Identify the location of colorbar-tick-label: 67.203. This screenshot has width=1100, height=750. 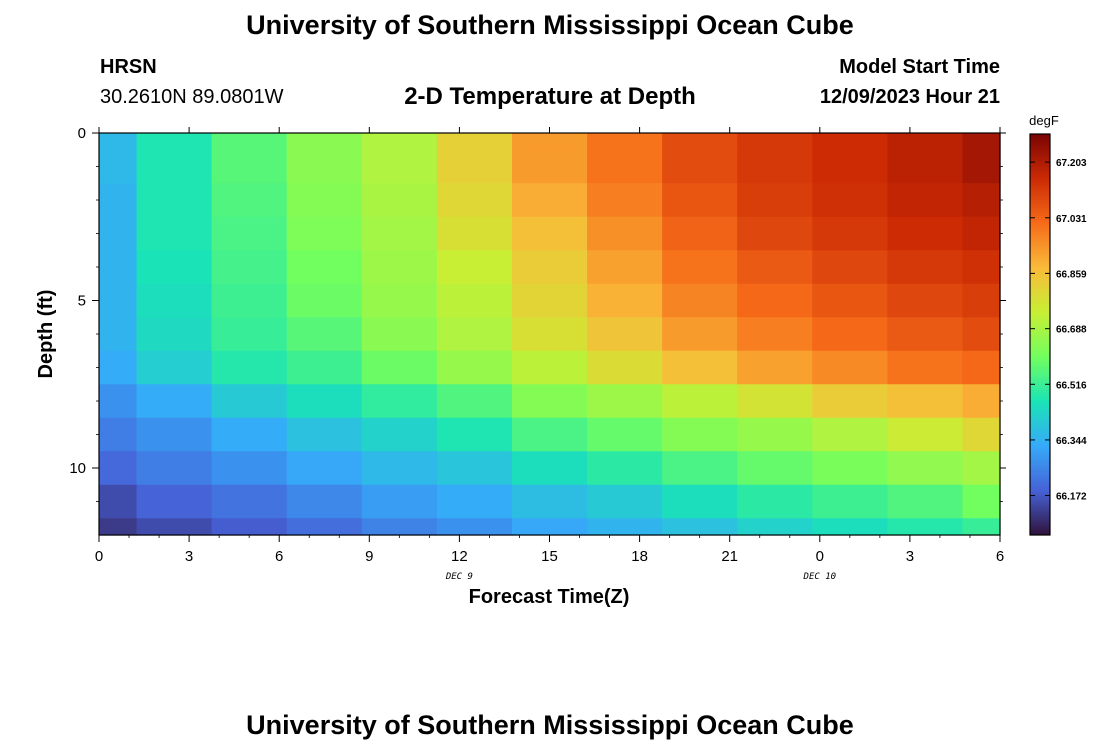
(1071, 163).